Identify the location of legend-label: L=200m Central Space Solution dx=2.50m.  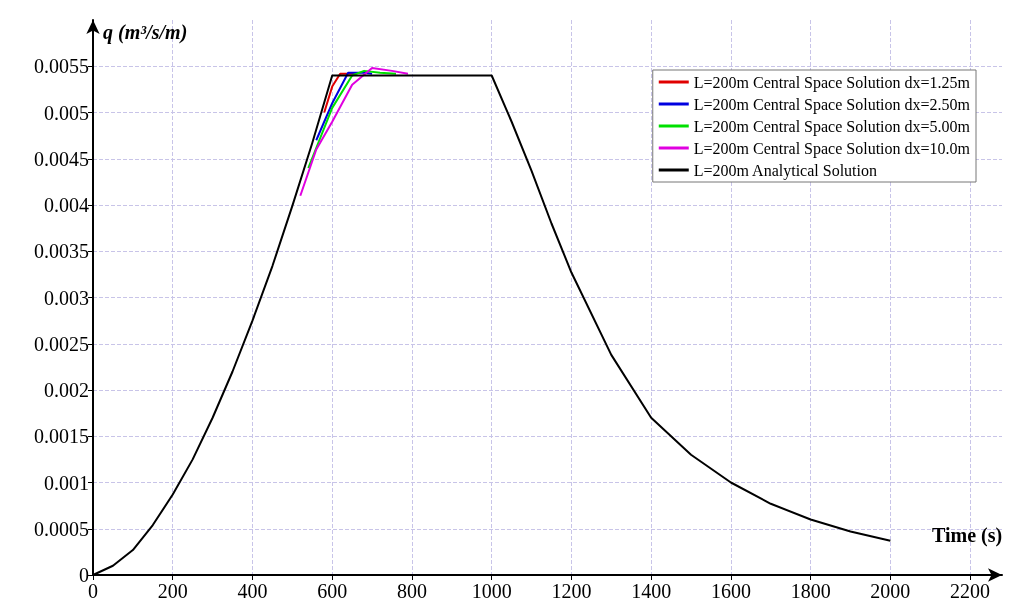
(832, 104).